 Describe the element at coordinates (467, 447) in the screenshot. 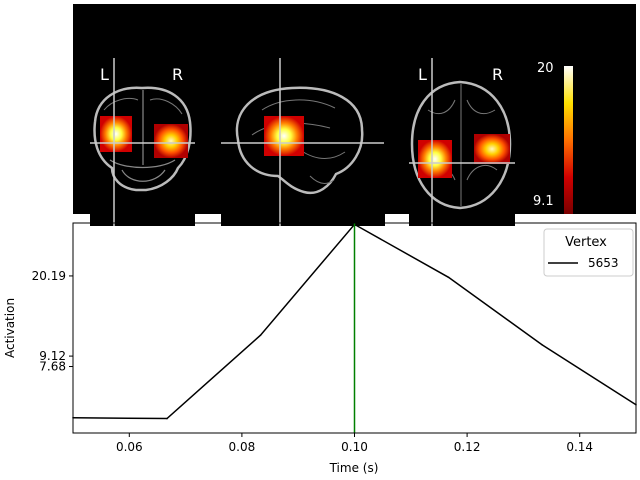

I see `x-tick-label: 0.12` at that location.